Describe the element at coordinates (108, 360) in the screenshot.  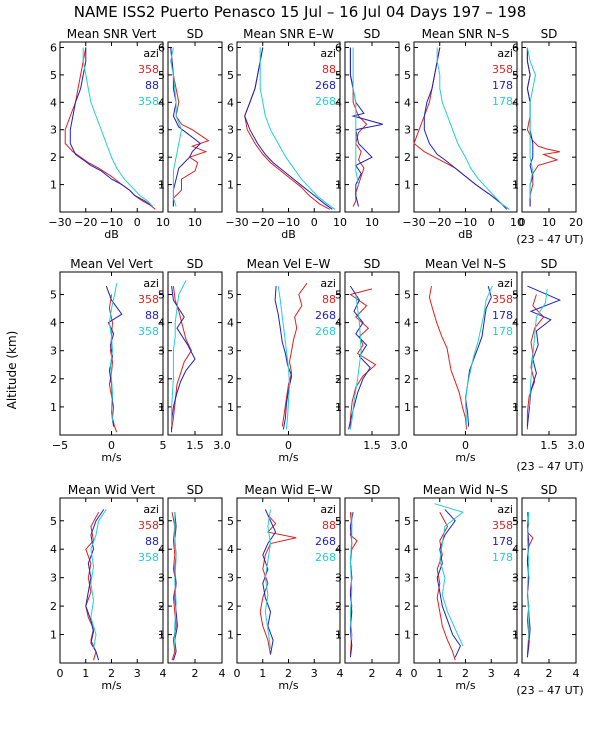
I see `panel-6: Mean Vel Vert 1 2 3 4 5 −5 0 5 m/s azi 358 88 358` at that location.